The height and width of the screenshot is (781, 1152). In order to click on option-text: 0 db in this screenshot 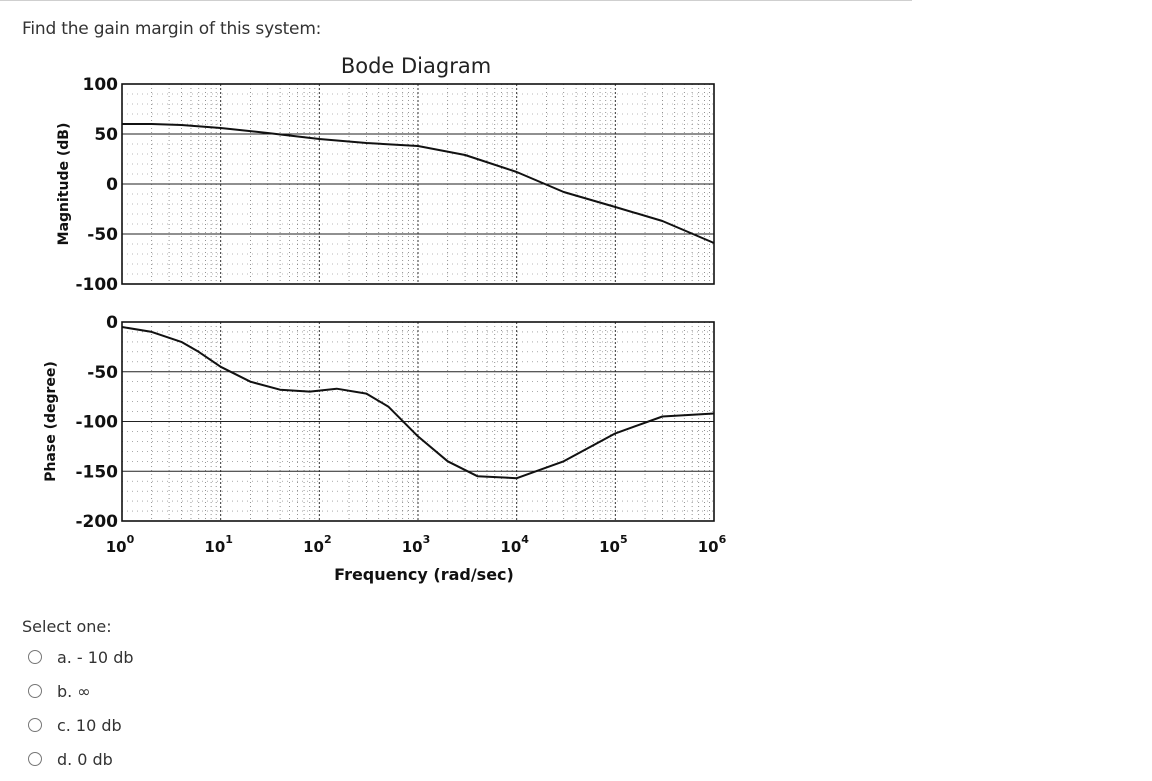, I will do `click(95, 759)`.